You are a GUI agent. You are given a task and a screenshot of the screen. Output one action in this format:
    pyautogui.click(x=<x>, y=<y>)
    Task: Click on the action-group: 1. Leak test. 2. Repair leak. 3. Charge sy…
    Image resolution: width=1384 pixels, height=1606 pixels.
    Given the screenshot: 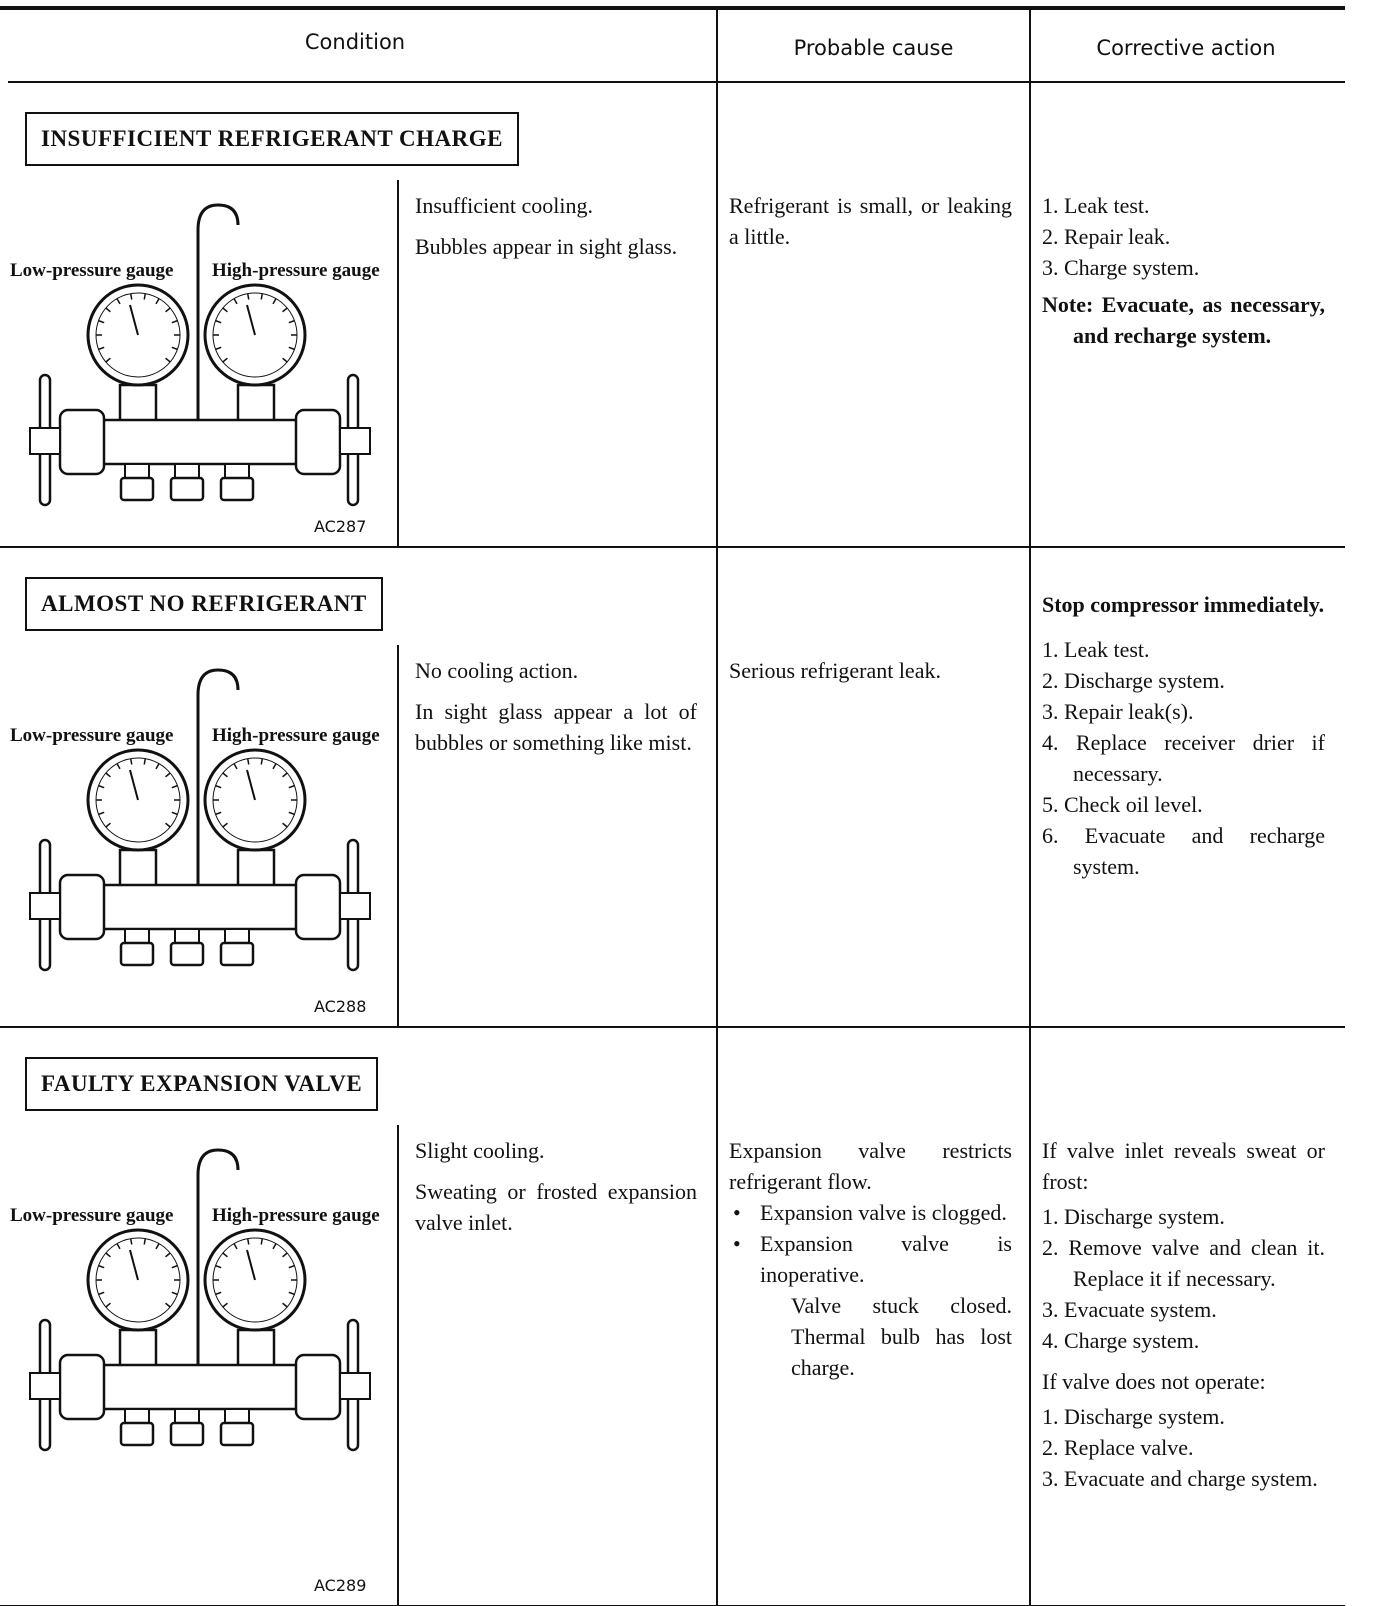 What is the action you would take?
    pyautogui.click(x=1183, y=270)
    